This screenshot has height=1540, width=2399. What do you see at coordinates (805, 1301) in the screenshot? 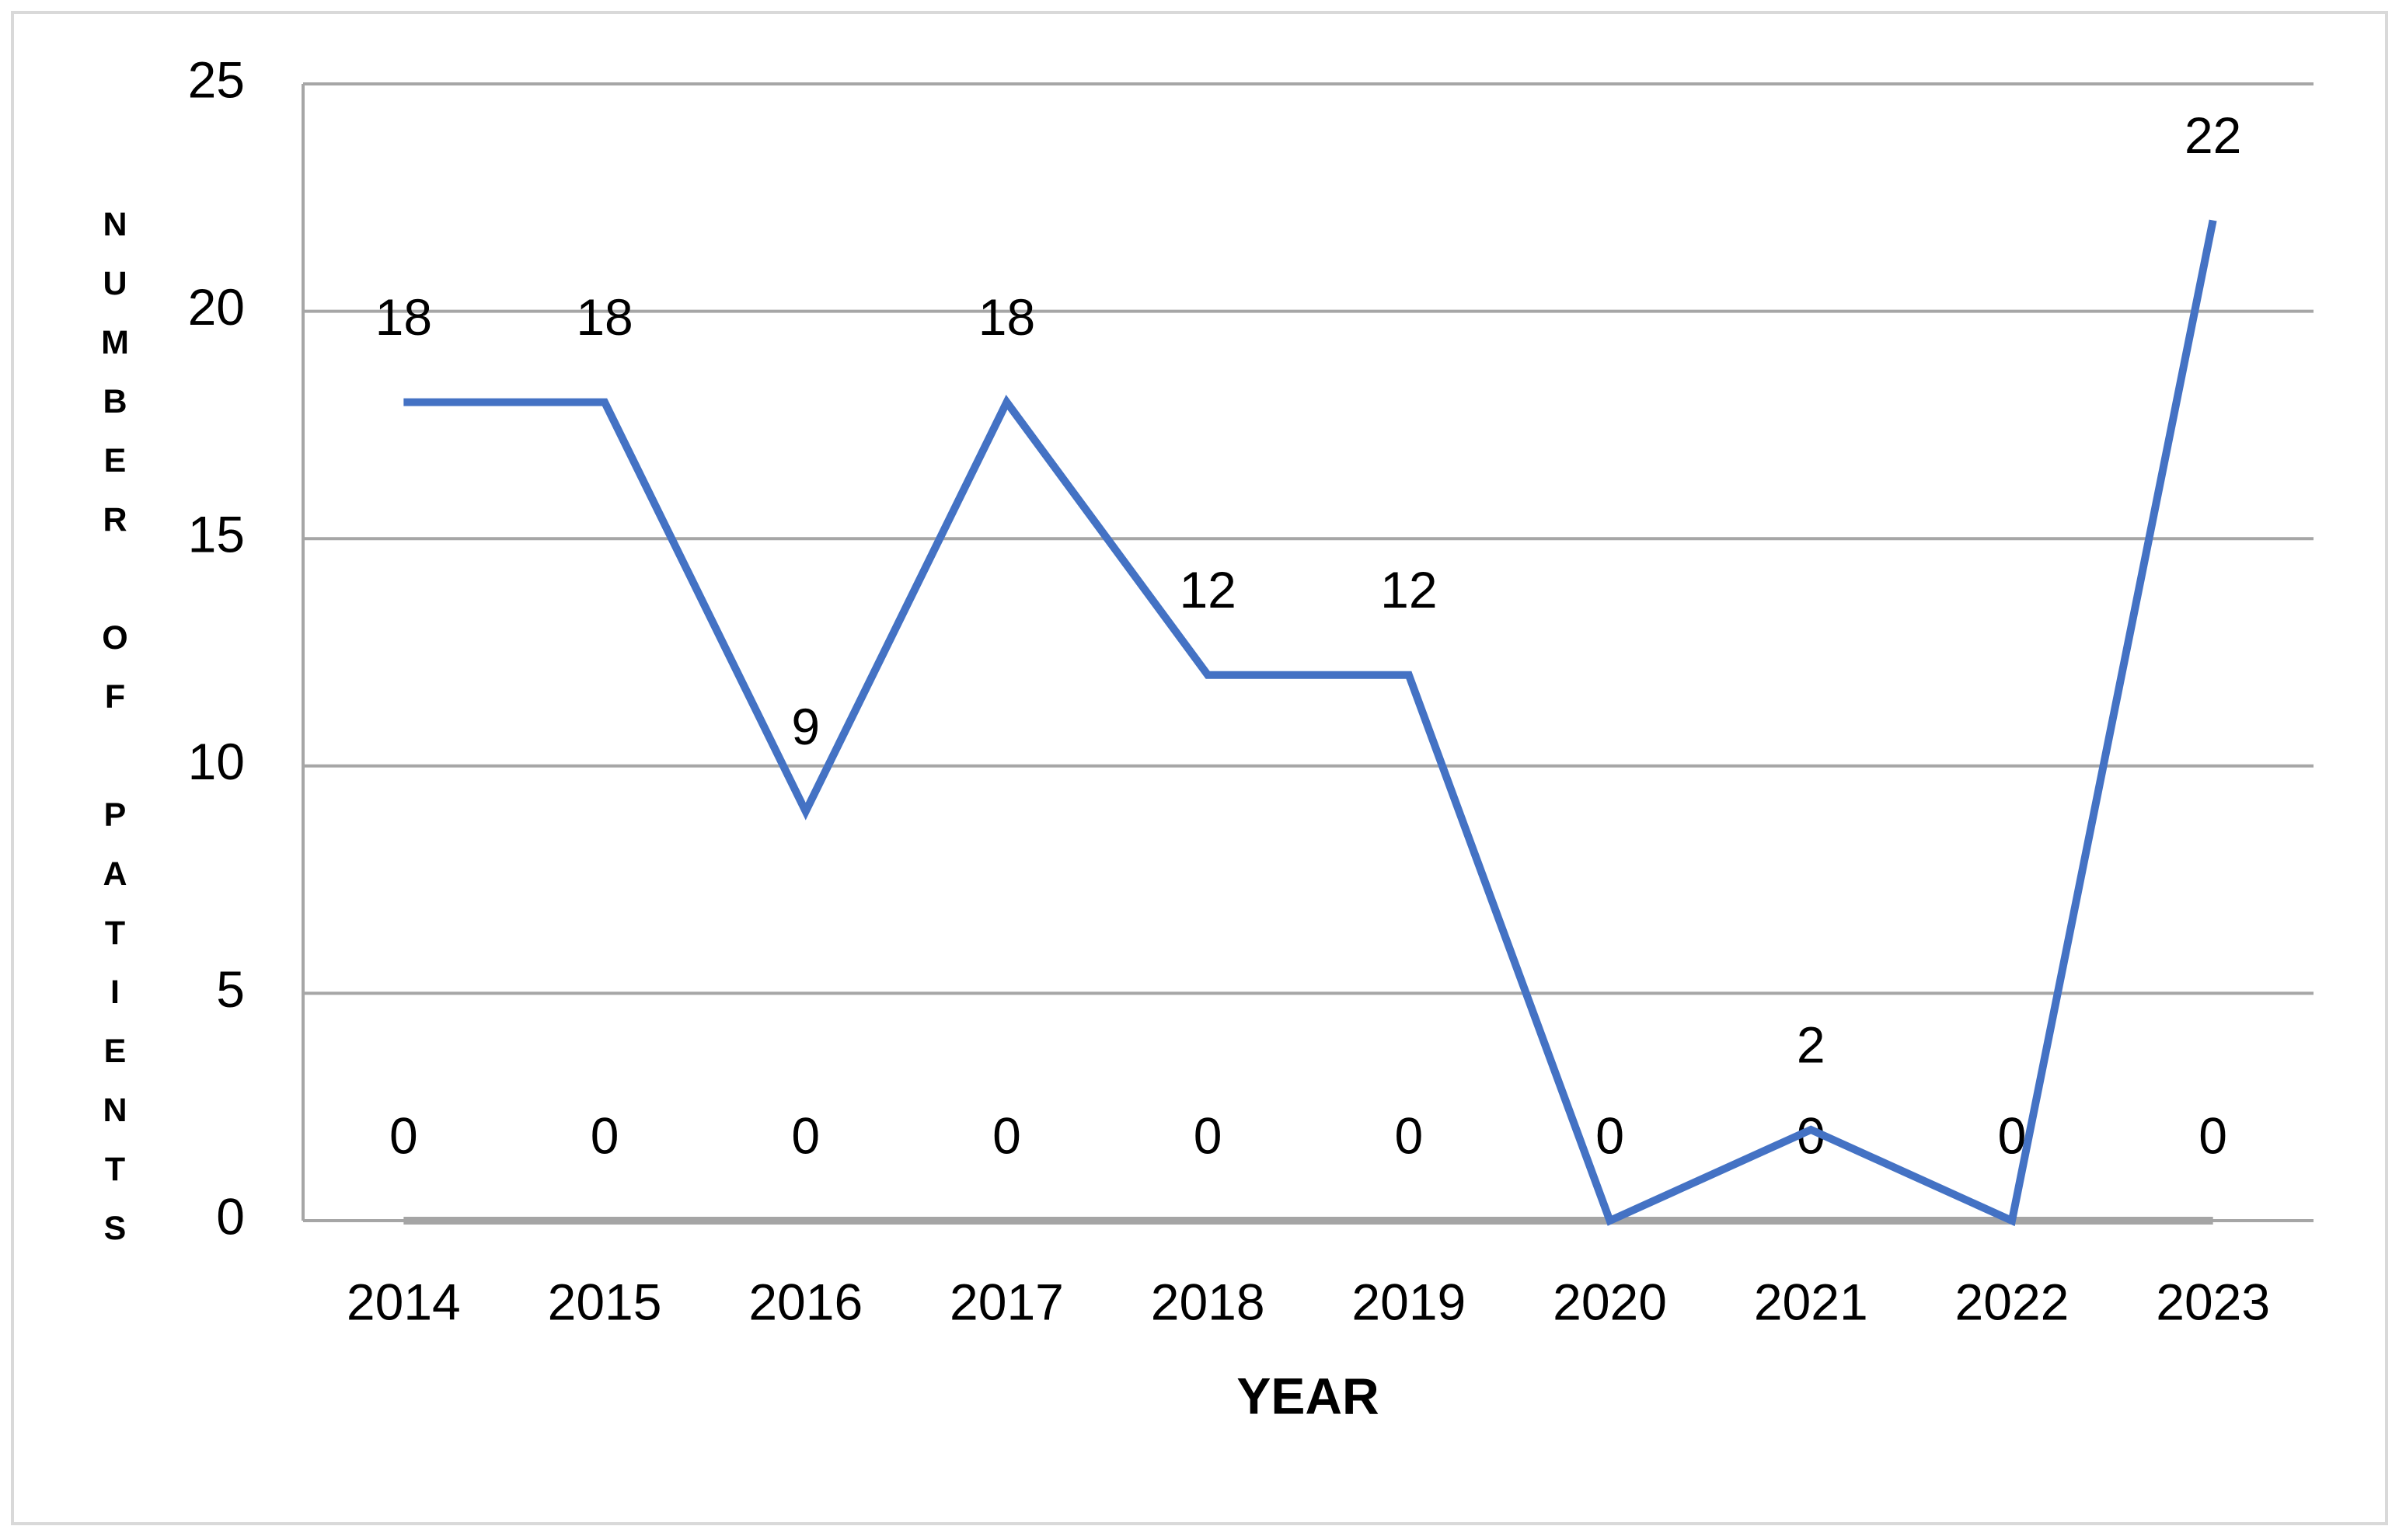
I see `x-tick-label: 2016` at bounding box center [805, 1301].